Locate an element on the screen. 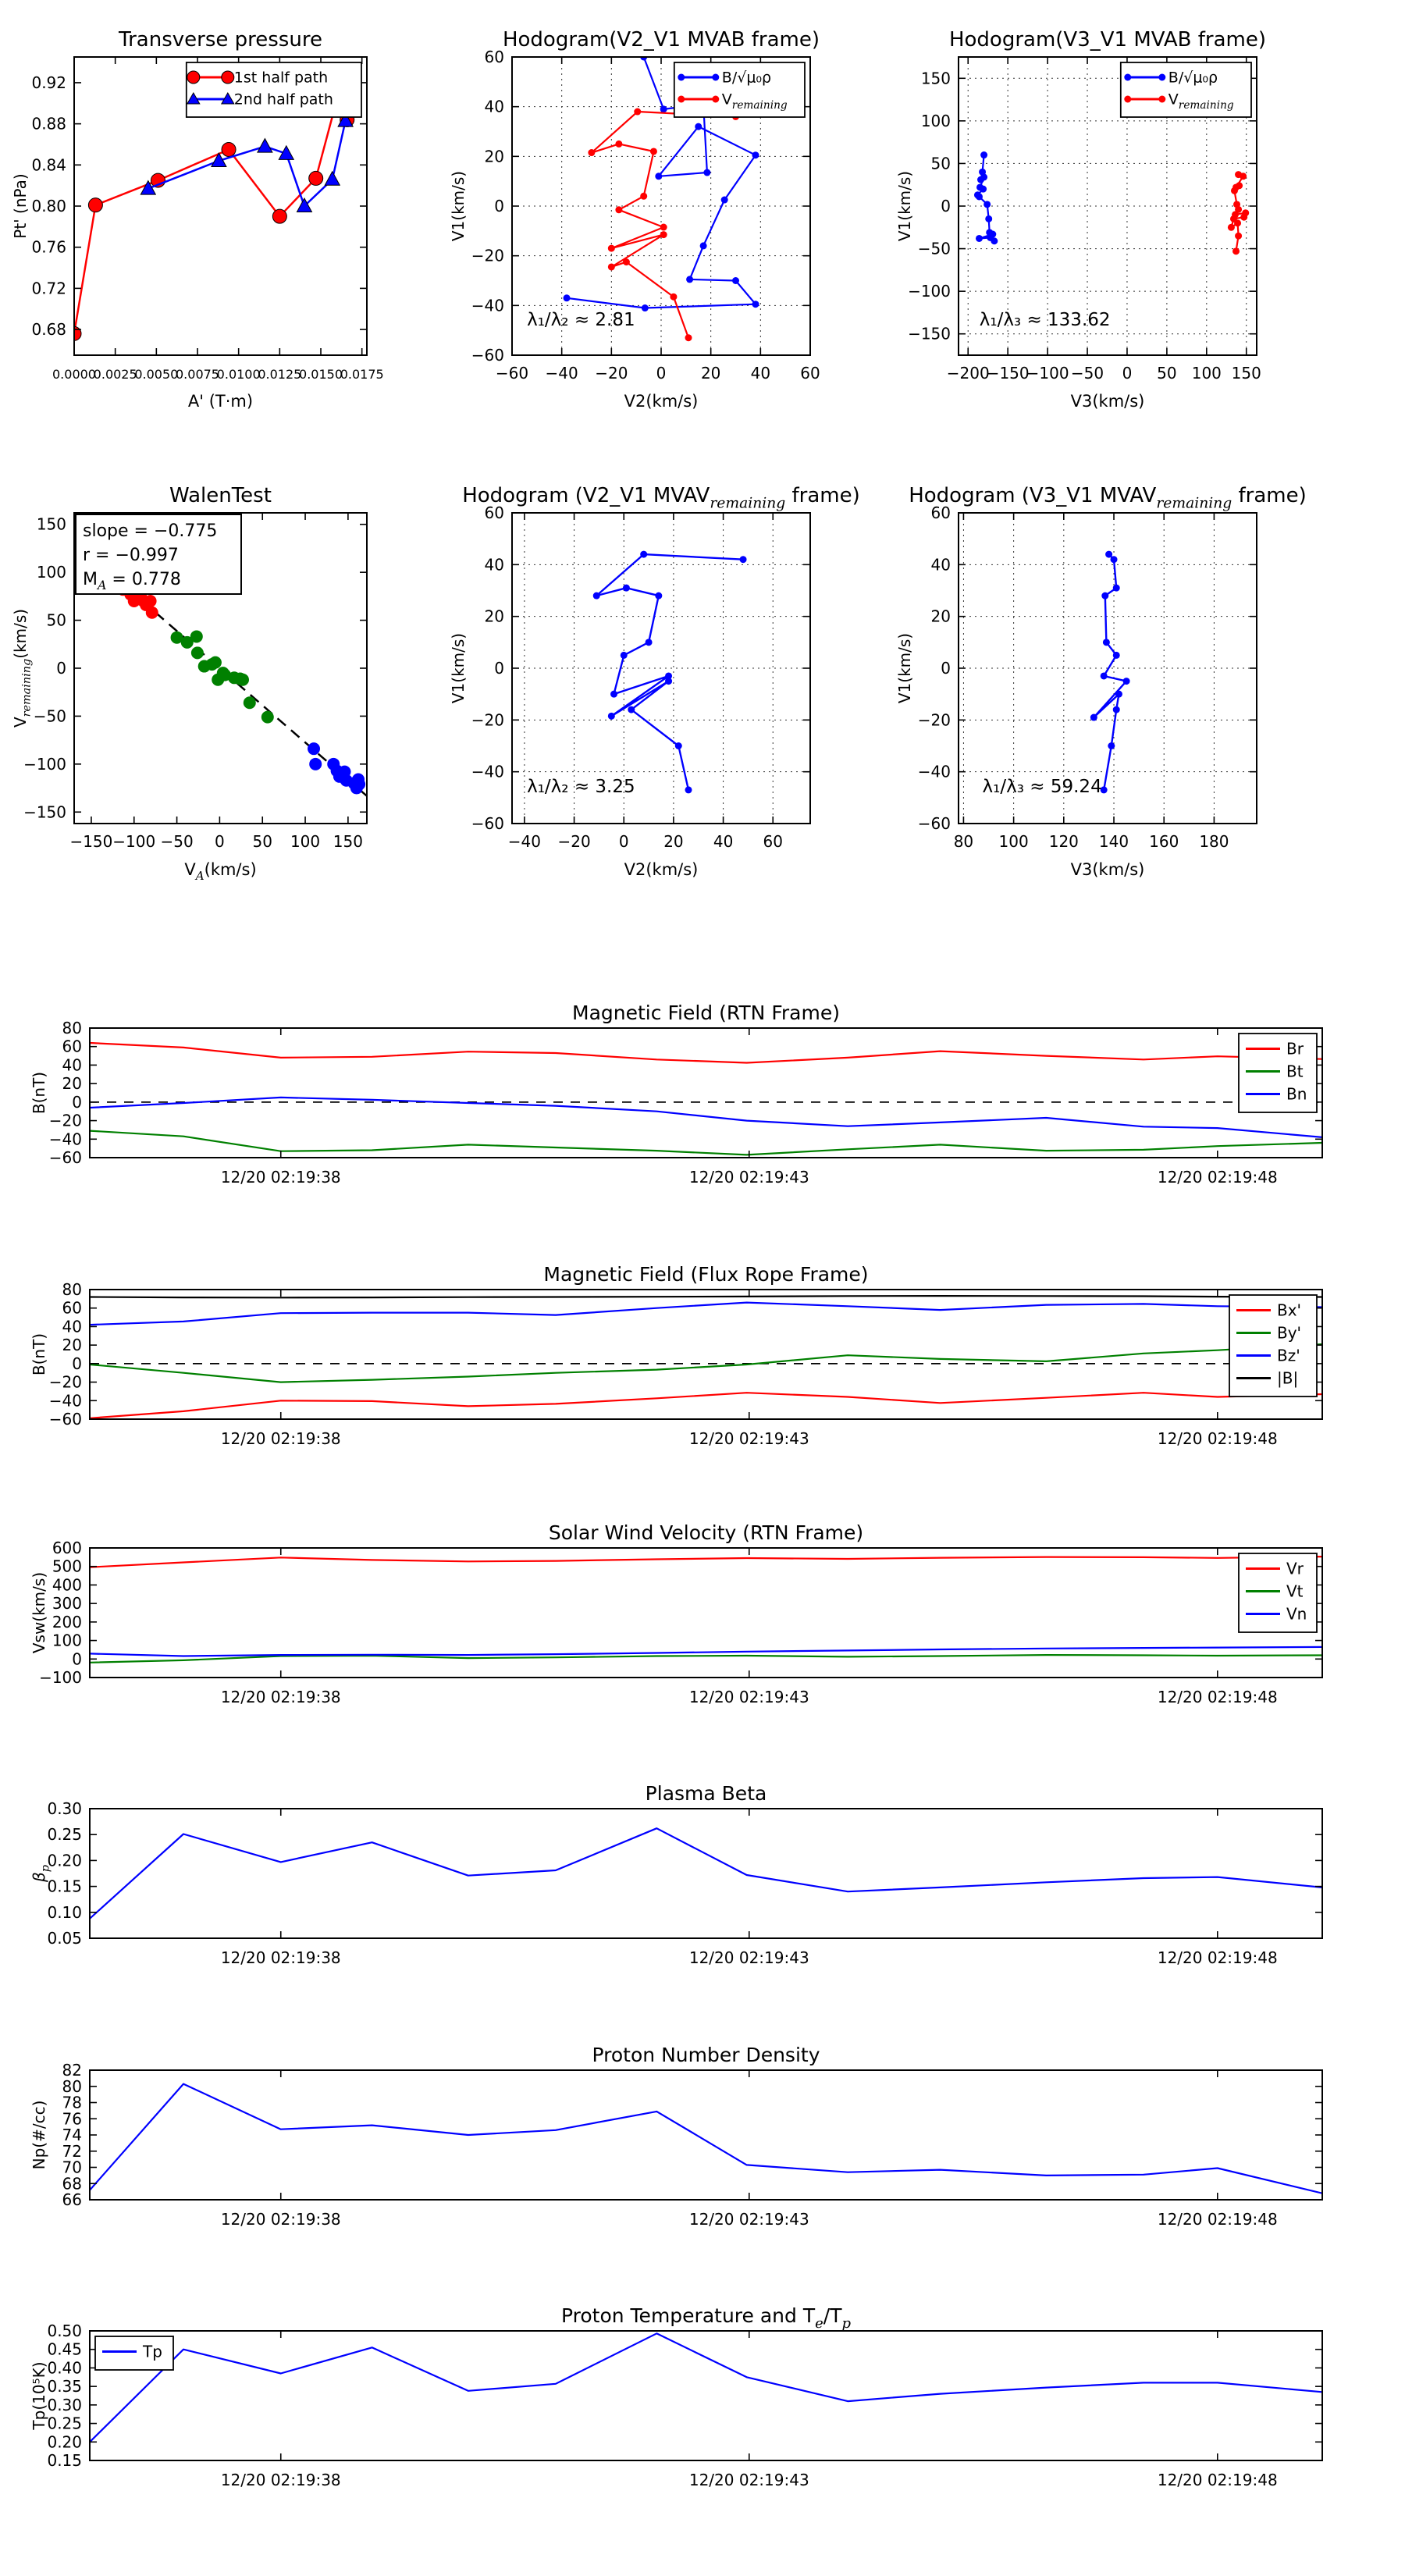  legend-label: Bn is located at coordinates (1296, 1093).